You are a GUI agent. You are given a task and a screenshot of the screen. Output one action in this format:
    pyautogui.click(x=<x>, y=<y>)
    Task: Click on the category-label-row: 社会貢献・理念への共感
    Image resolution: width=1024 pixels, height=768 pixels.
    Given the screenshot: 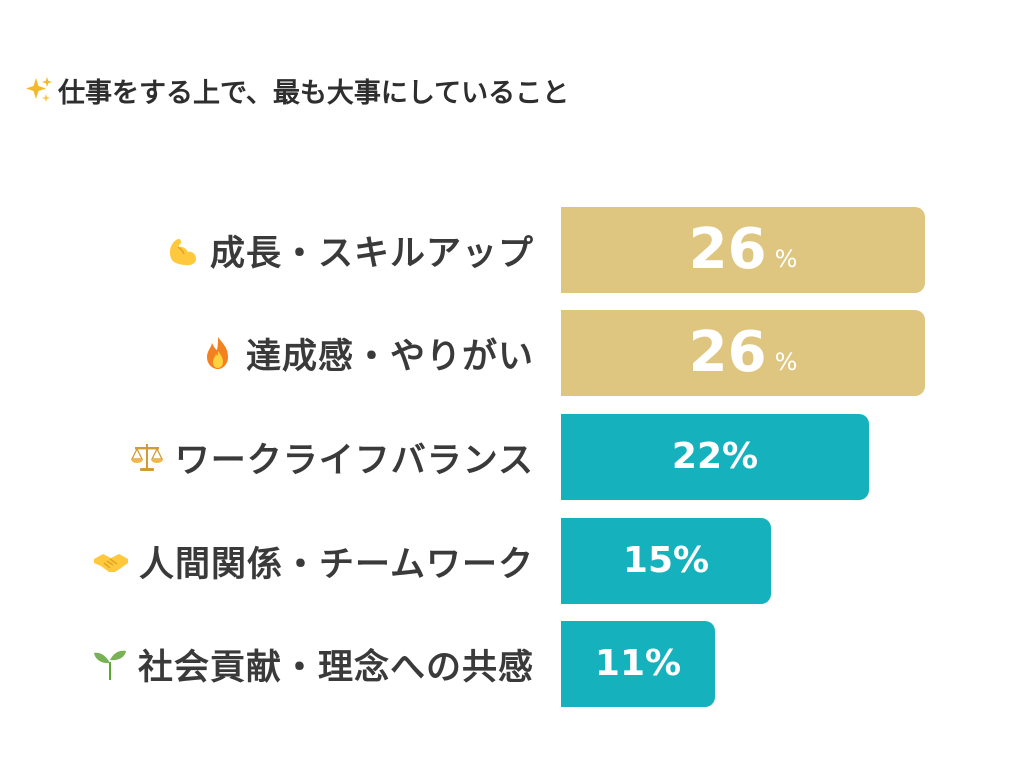 What is the action you would take?
    pyautogui.click(x=312, y=664)
    